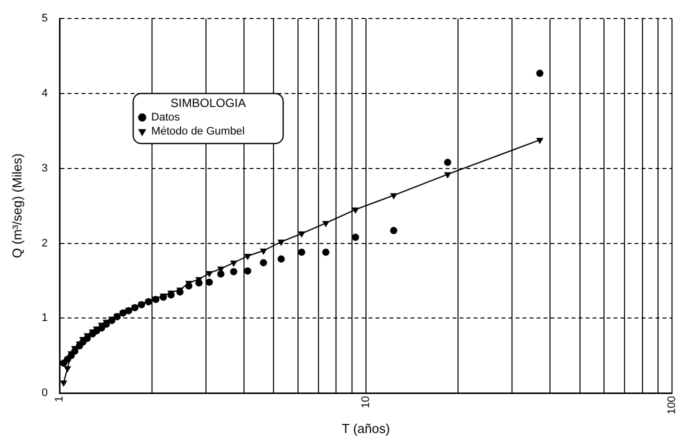  Describe the element at coordinates (45, 168) in the screenshot. I see `y-tick-label: 3` at that location.